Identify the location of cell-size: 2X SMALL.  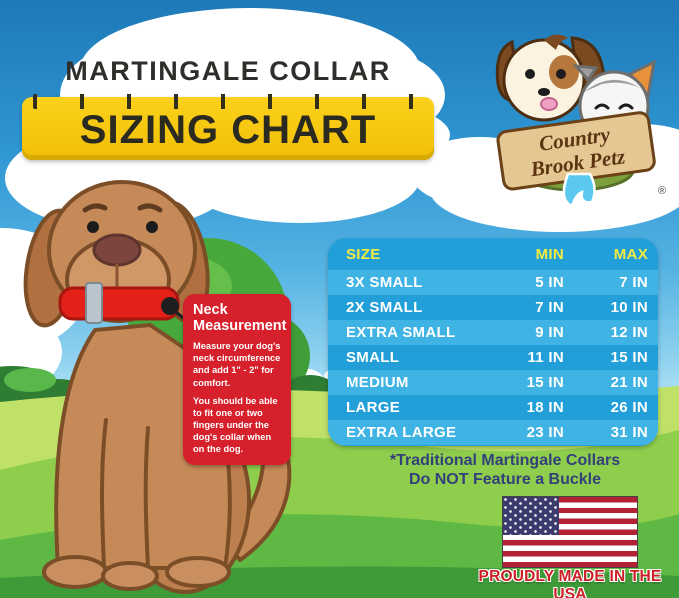
(384, 307).